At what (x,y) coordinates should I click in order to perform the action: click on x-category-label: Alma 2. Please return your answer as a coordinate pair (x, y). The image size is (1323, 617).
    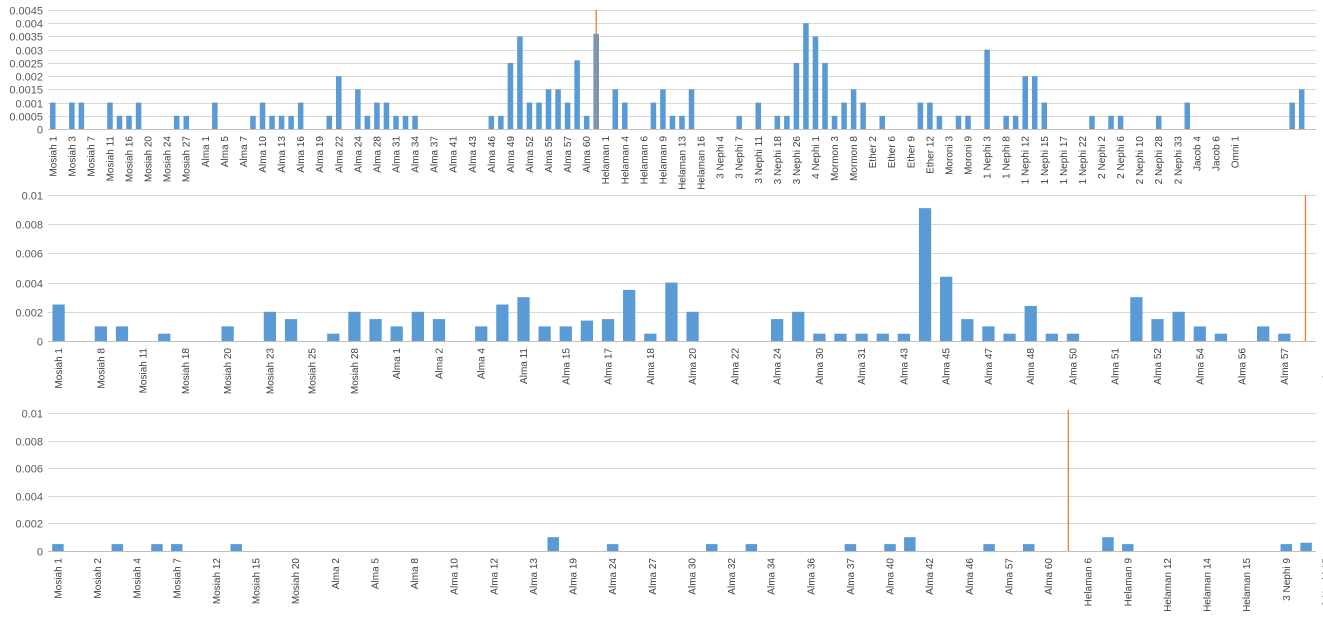
    Looking at the image, I should click on (439, 364).